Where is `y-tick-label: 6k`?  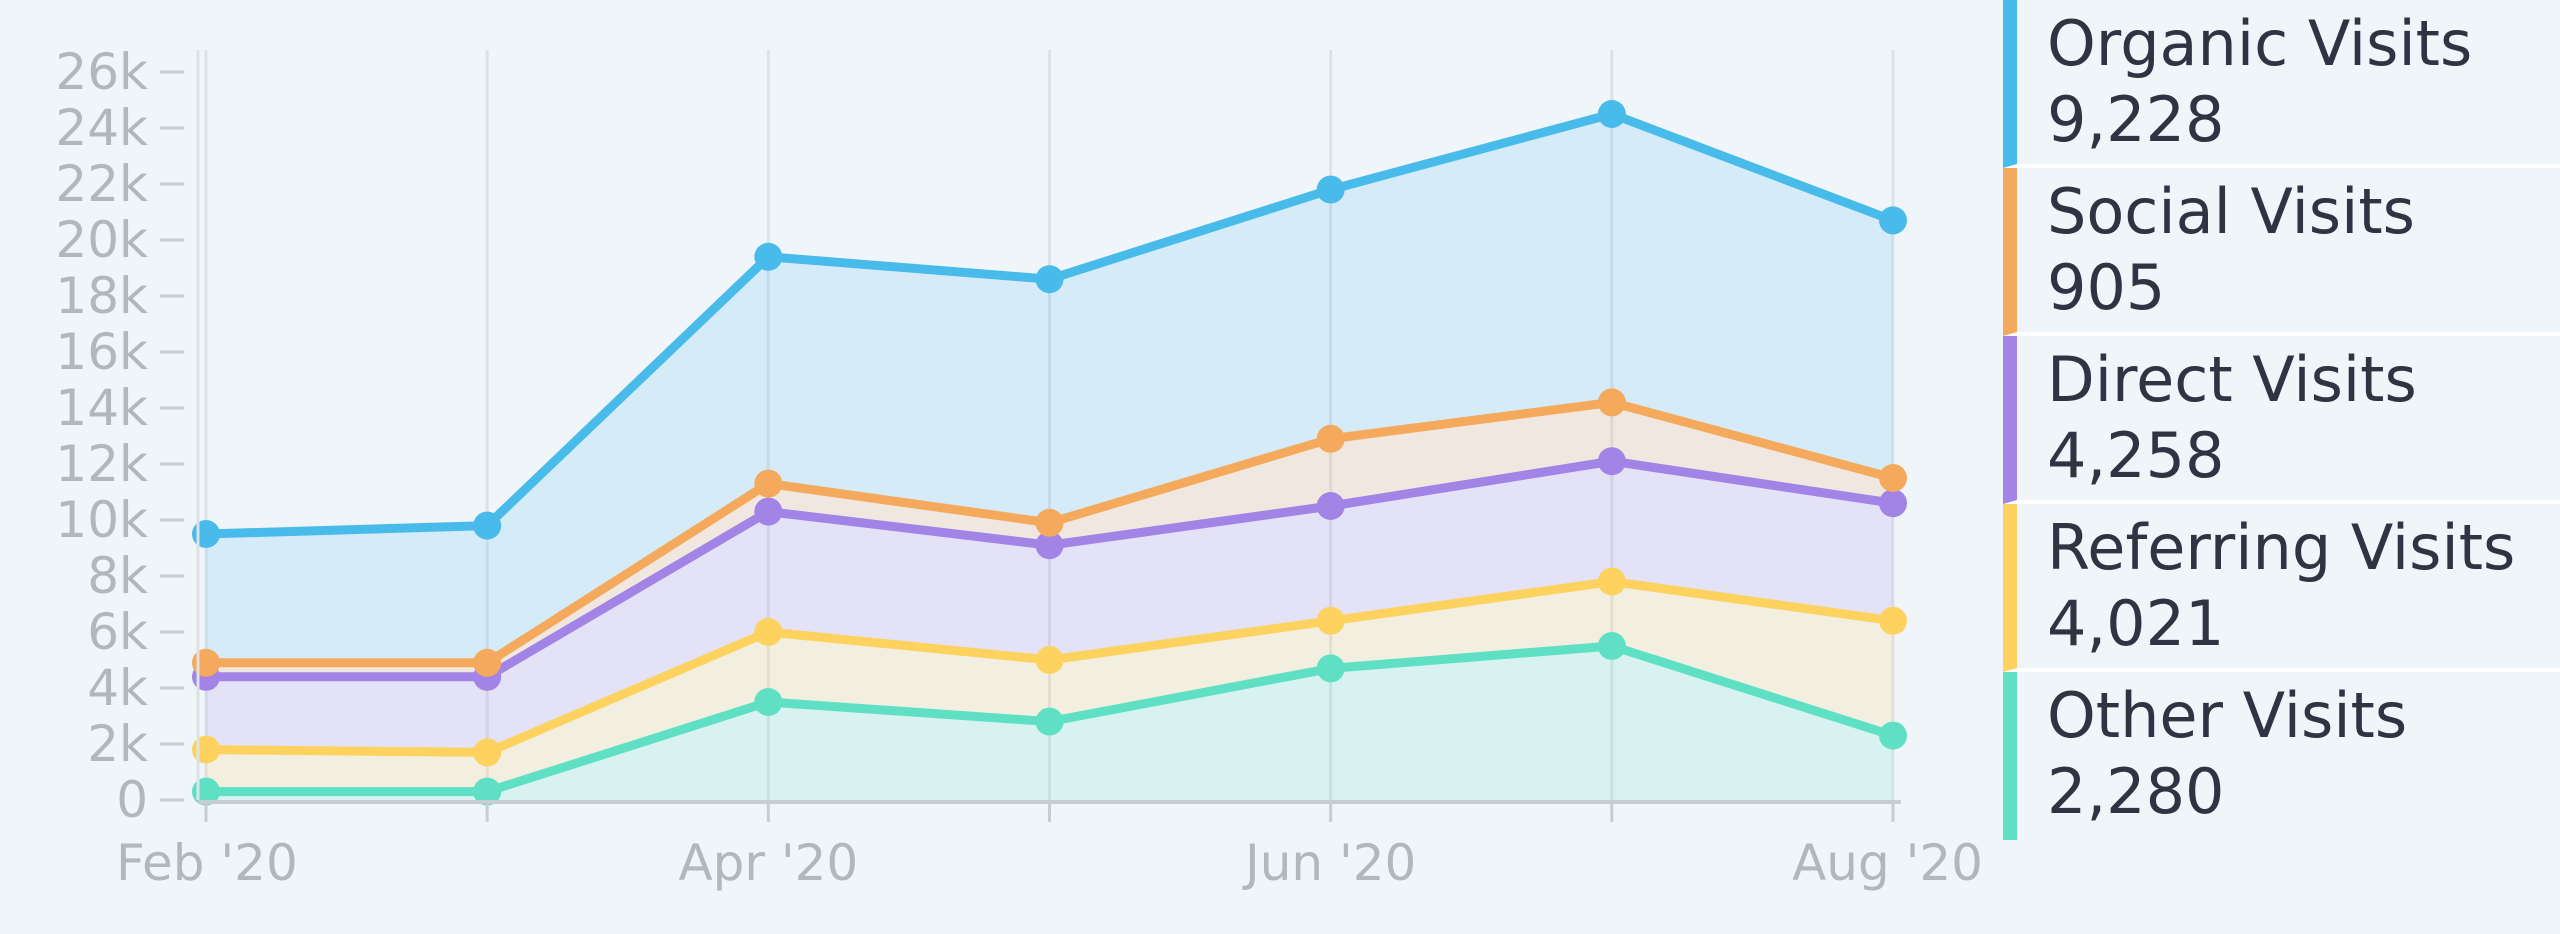
y-tick-label: 6k is located at coordinates (117, 632).